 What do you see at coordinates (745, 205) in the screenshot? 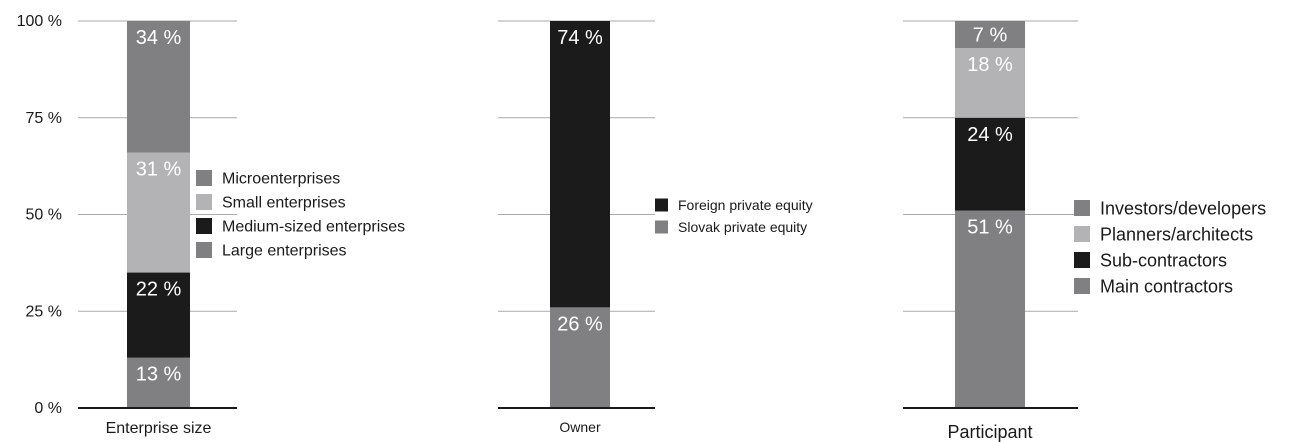
I see `legend-label: Foreign private equity` at bounding box center [745, 205].